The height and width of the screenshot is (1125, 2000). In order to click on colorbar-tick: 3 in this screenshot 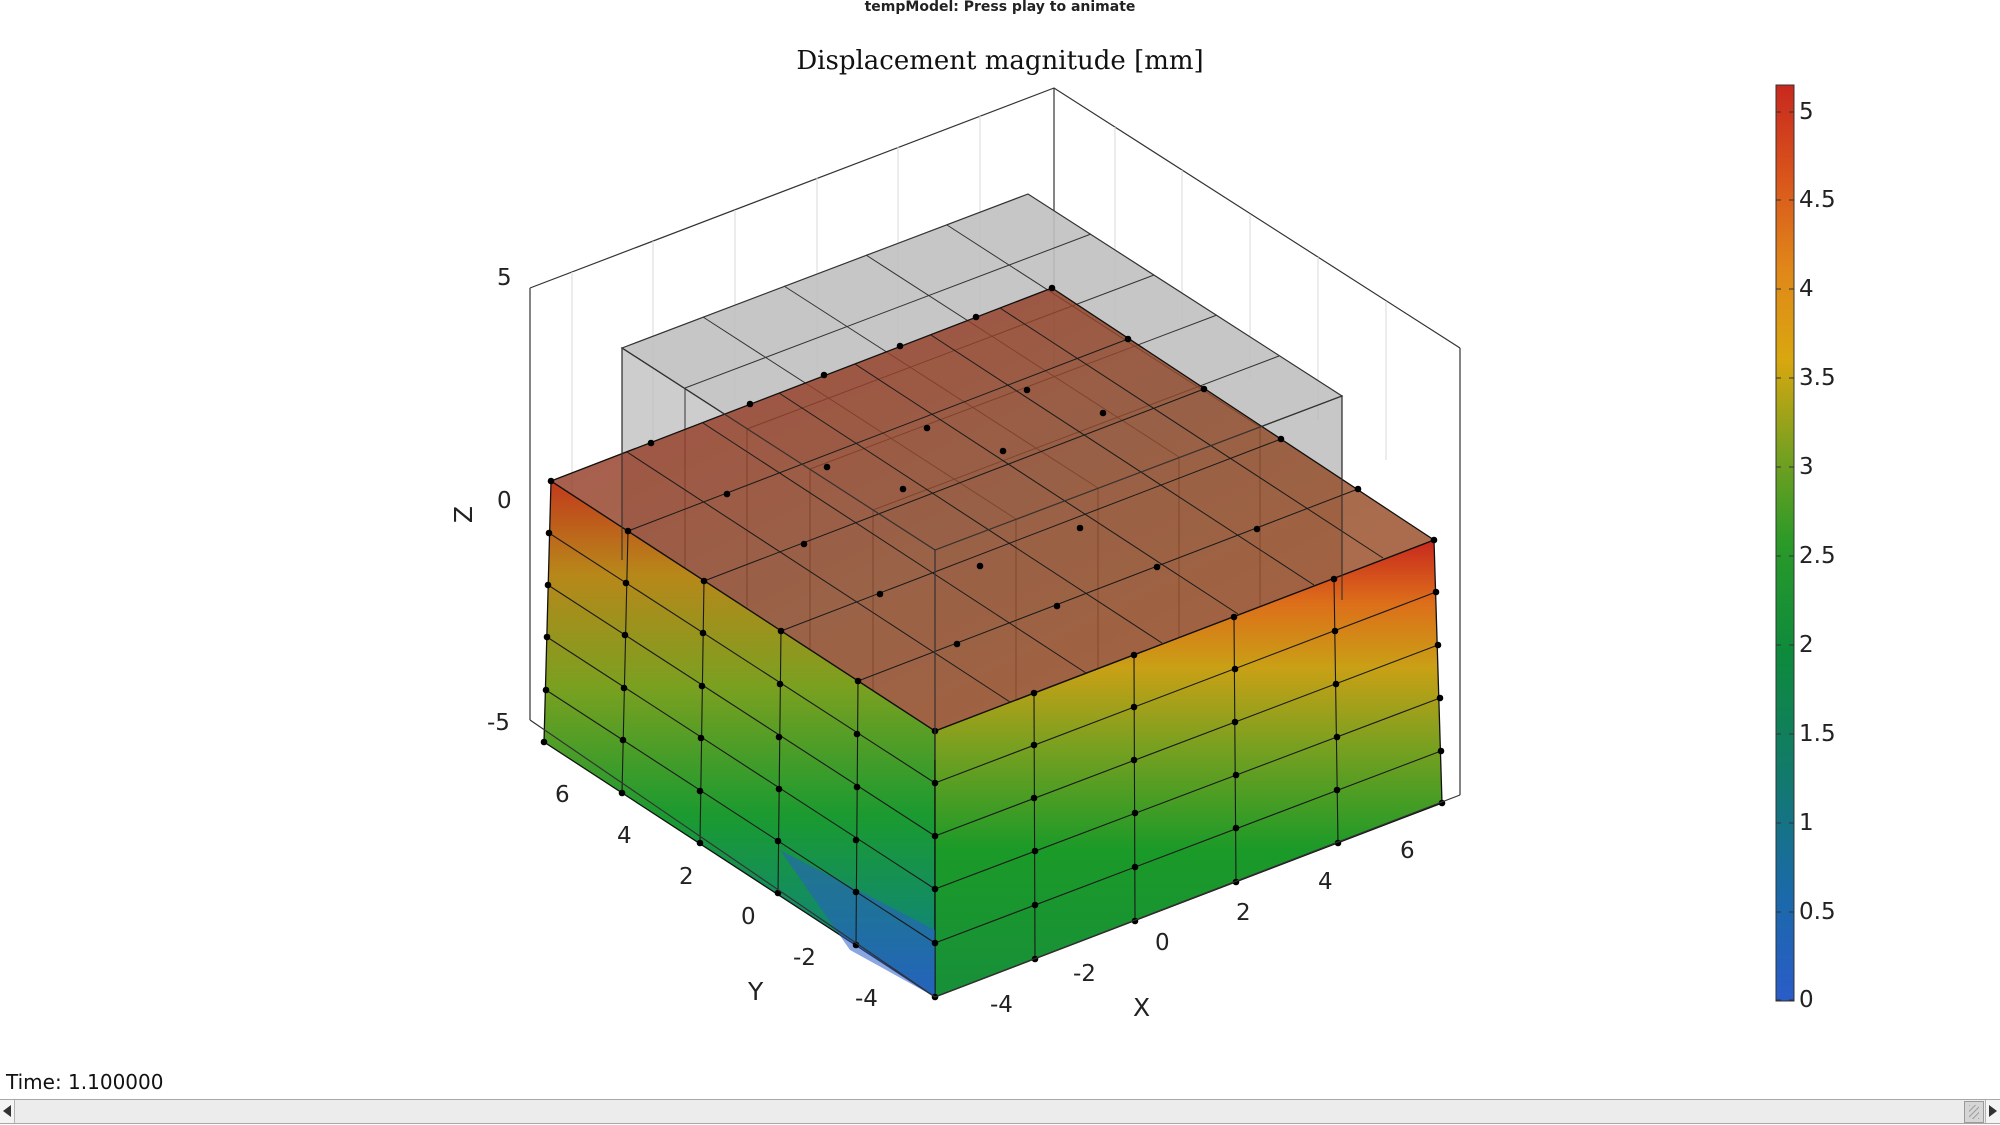, I will do `click(1806, 467)`.